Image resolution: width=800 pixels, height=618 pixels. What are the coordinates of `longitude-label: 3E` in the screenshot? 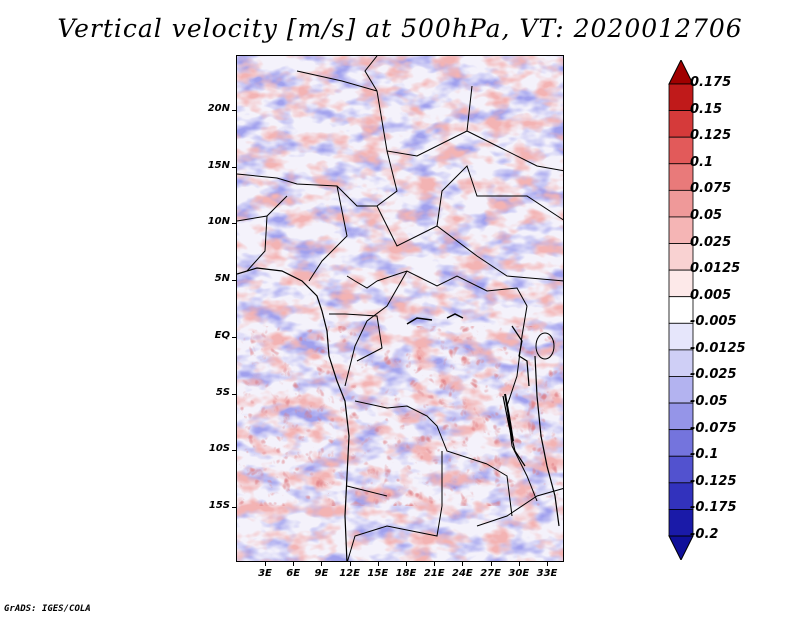 It's located at (265, 573).